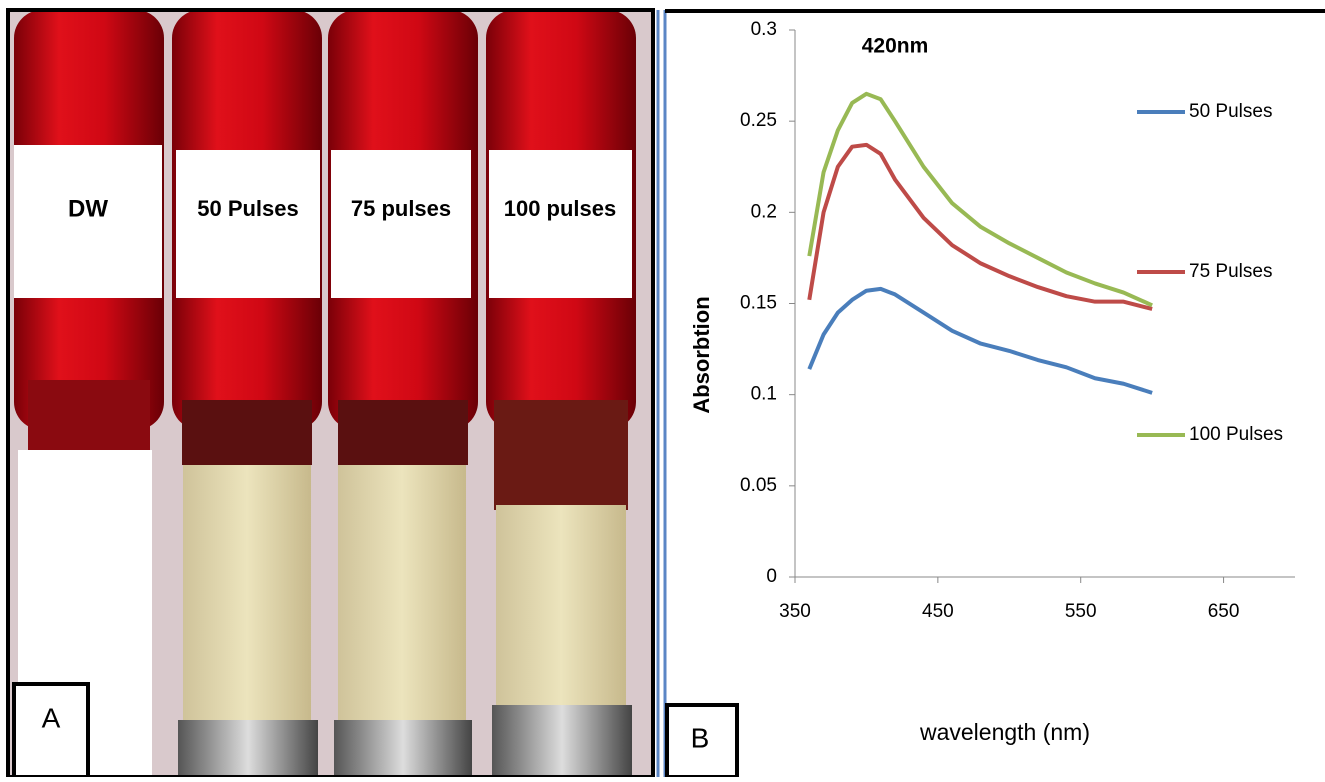 The image size is (1325, 782). I want to click on x-tick-label: 450, so click(938, 611).